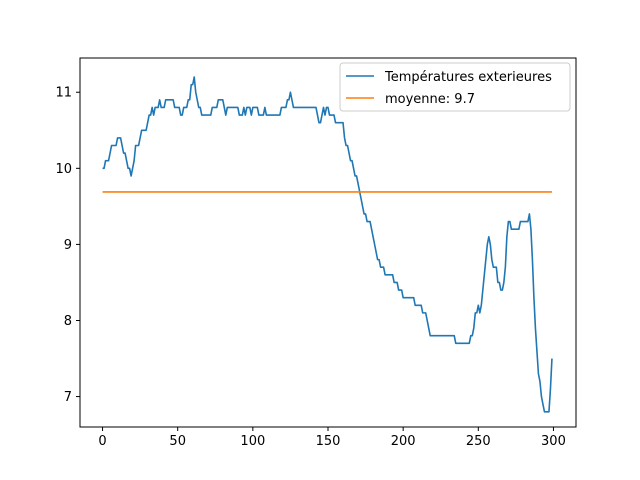 The image size is (640, 480). I want to click on legend-label-1: moyenne: 9.7, so click(430, 99).